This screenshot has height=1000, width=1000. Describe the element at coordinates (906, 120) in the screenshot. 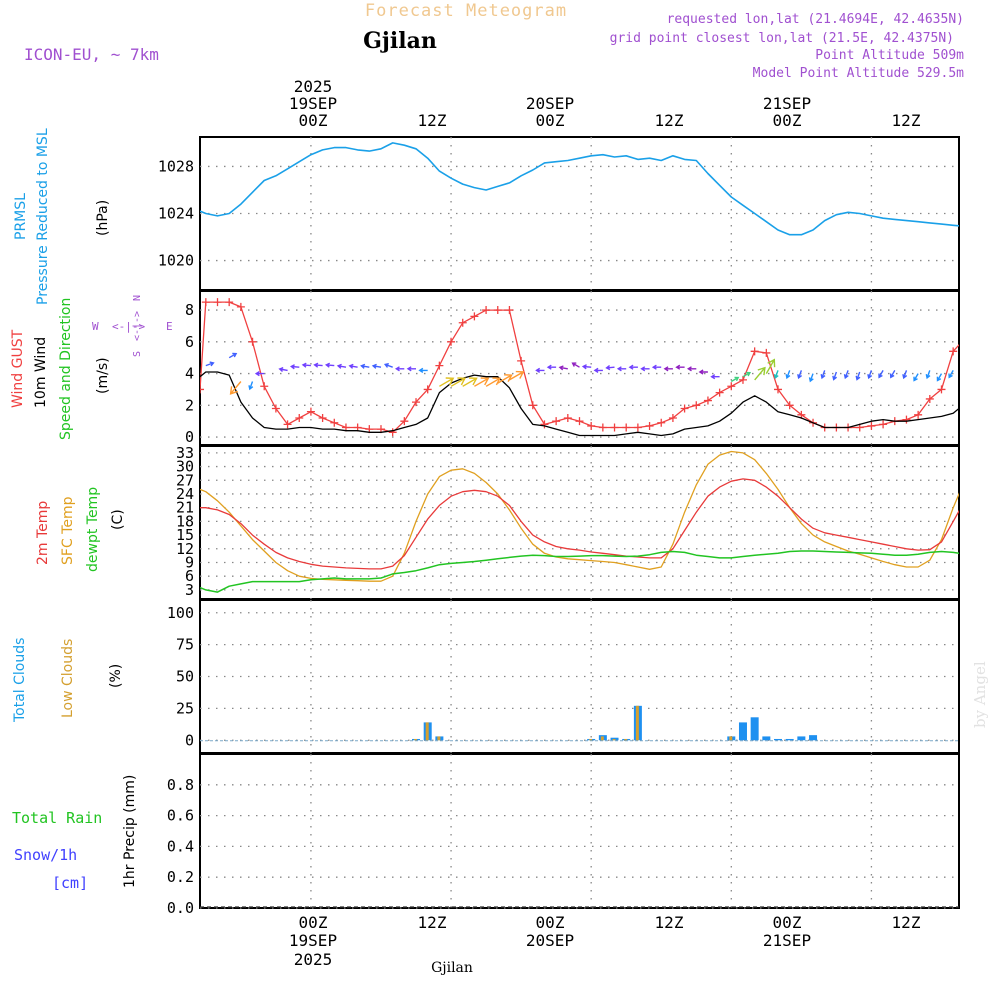

I see `top-tick-12z-3: 12Z` at that location.